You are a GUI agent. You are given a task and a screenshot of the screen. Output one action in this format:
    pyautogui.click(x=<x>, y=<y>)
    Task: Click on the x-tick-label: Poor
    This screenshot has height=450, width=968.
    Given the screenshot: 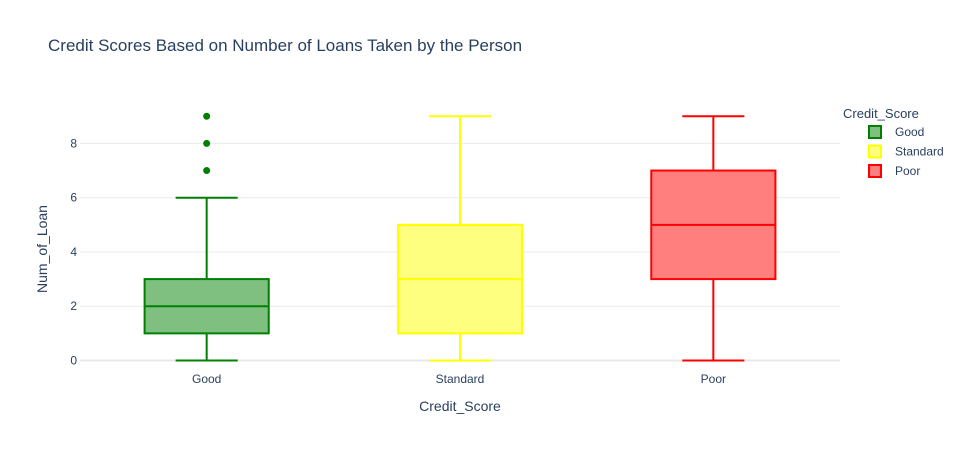 What is the action you would take?
    pyautogui.click(x=713, y=379)
    